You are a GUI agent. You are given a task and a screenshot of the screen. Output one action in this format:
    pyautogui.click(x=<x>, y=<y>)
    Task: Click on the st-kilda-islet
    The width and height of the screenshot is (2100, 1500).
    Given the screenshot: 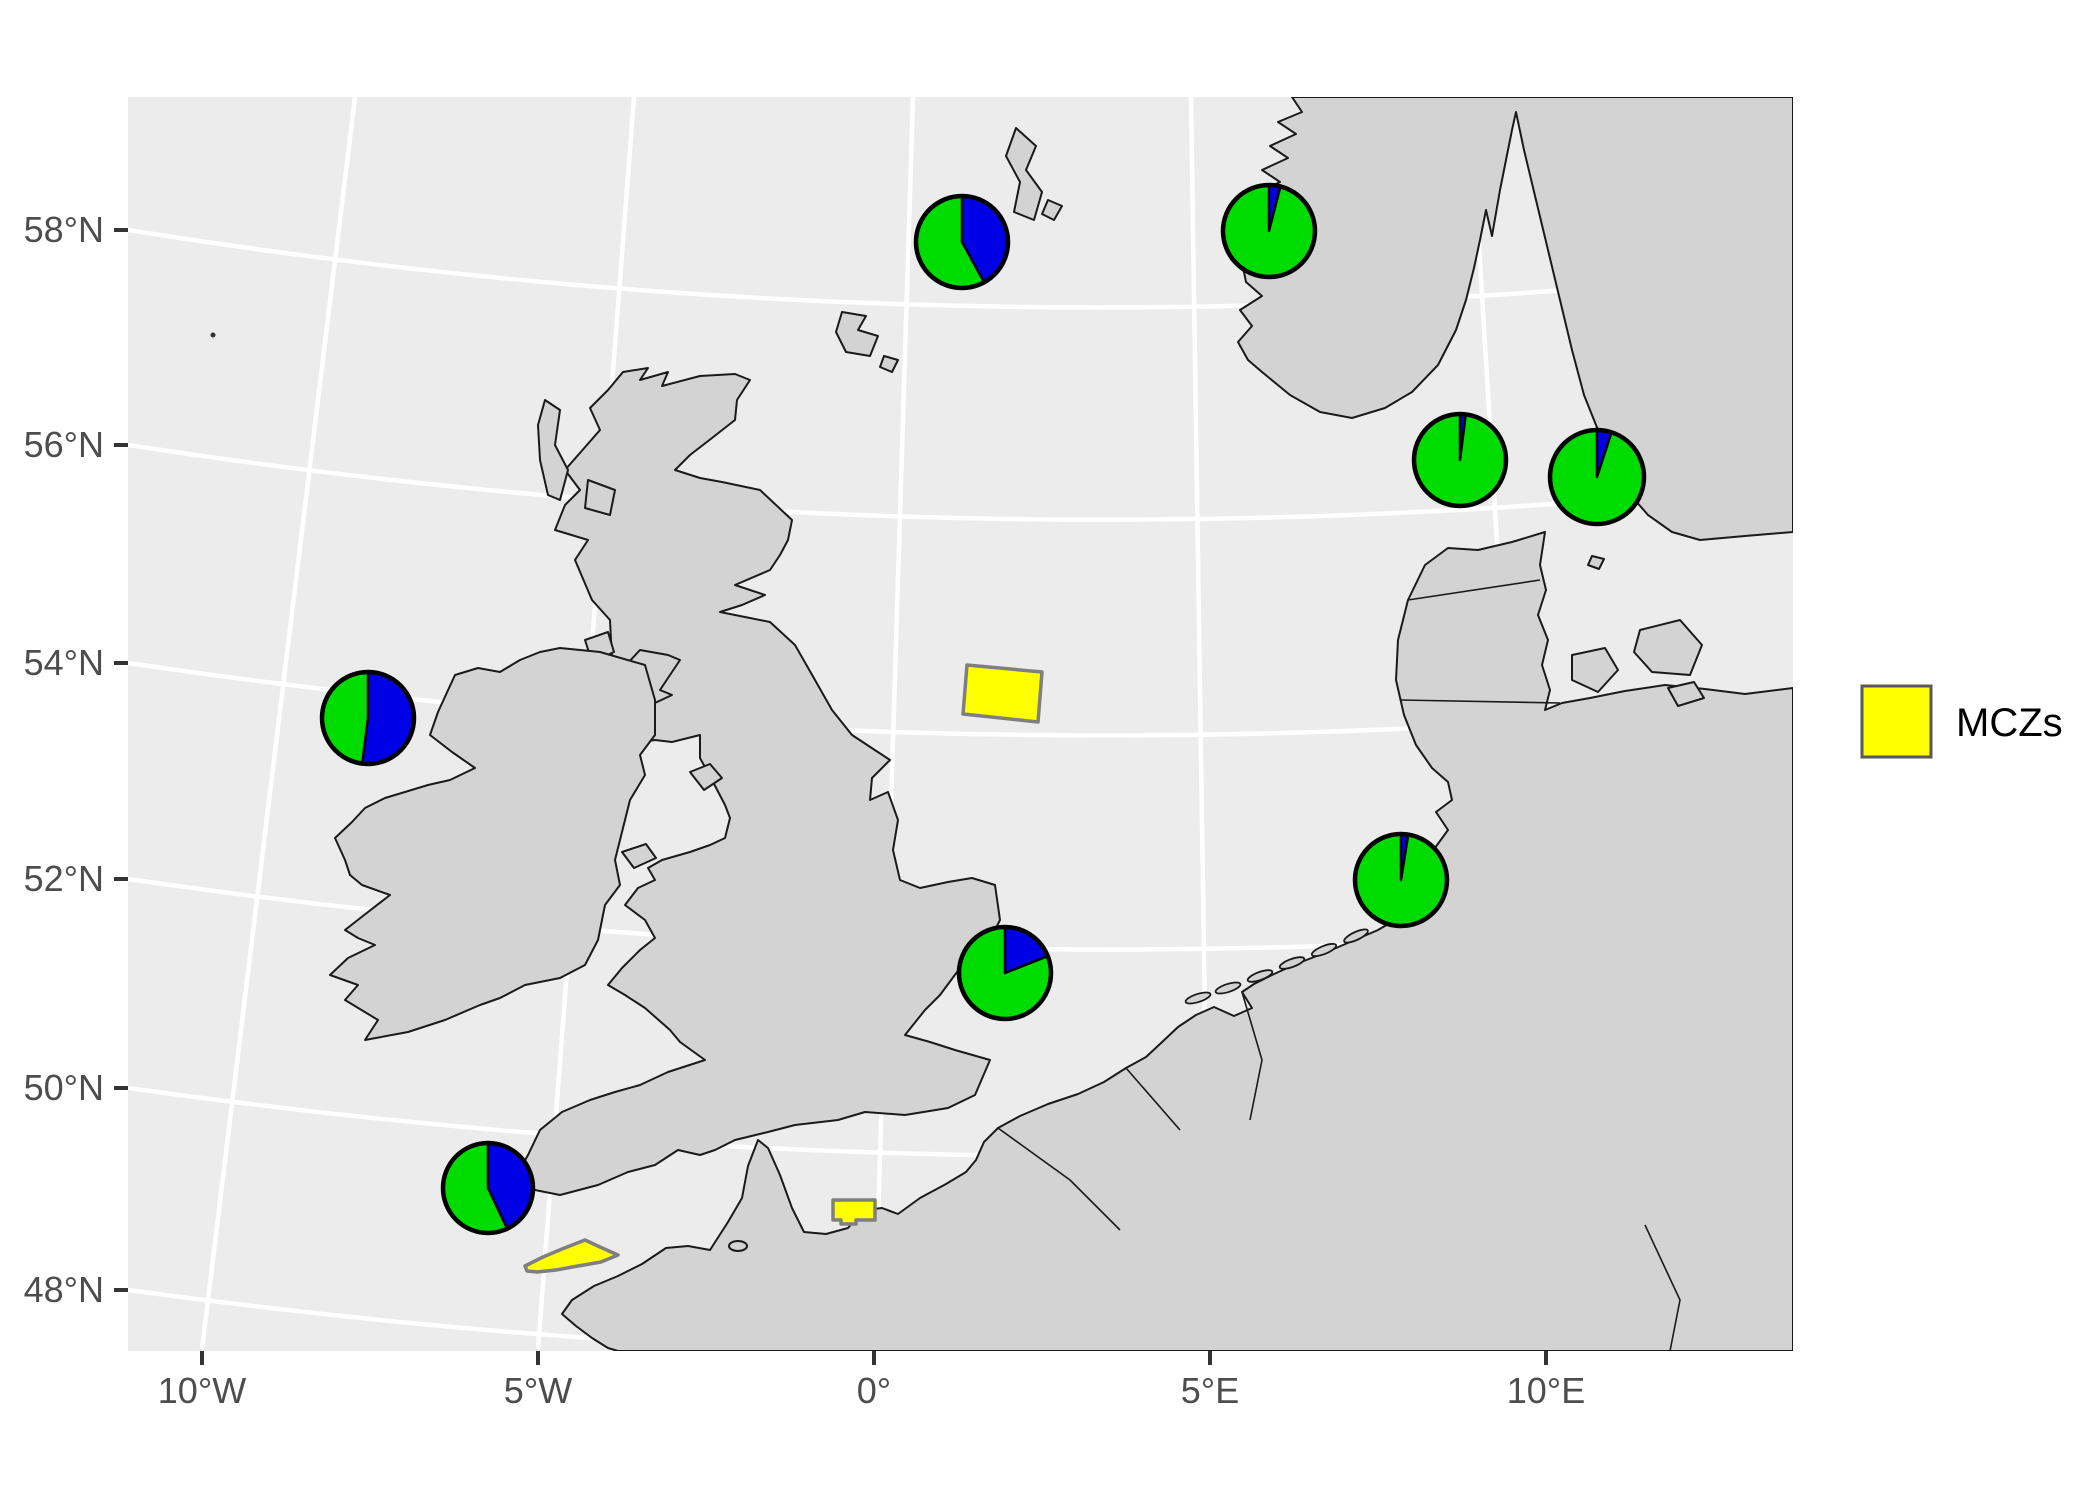 What is the action you would take?
    pyautogui.click(x=213, y=335)
    